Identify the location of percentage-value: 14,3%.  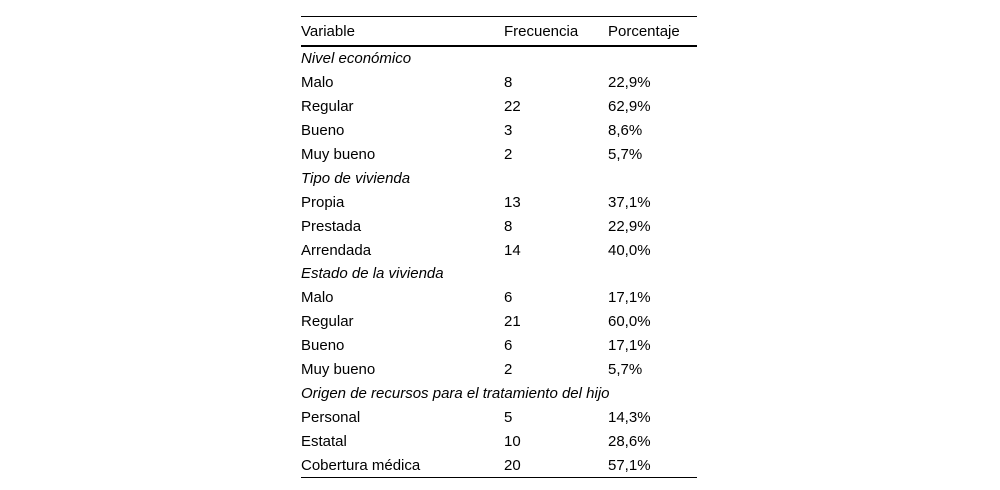
(629, 417).